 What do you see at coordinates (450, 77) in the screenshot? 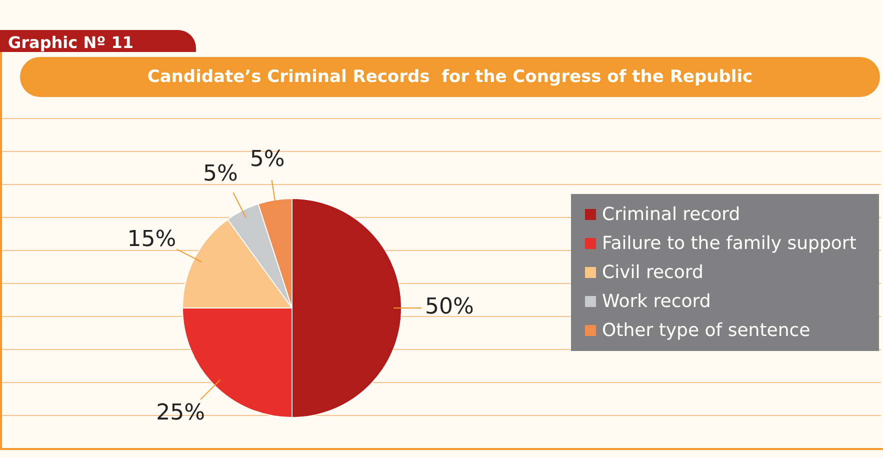
I see `chart-title: Candidate’s Criminal Records for the Congress of the Republic` at bounding box center [450, 77].